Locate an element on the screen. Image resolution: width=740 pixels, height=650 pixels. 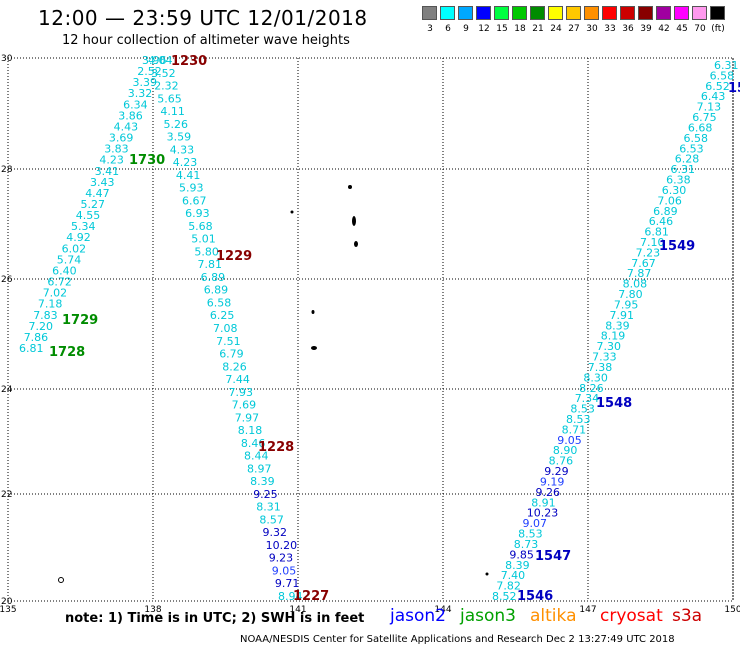
wave-height-value: 7.23 is located at coordinates (648, 252).